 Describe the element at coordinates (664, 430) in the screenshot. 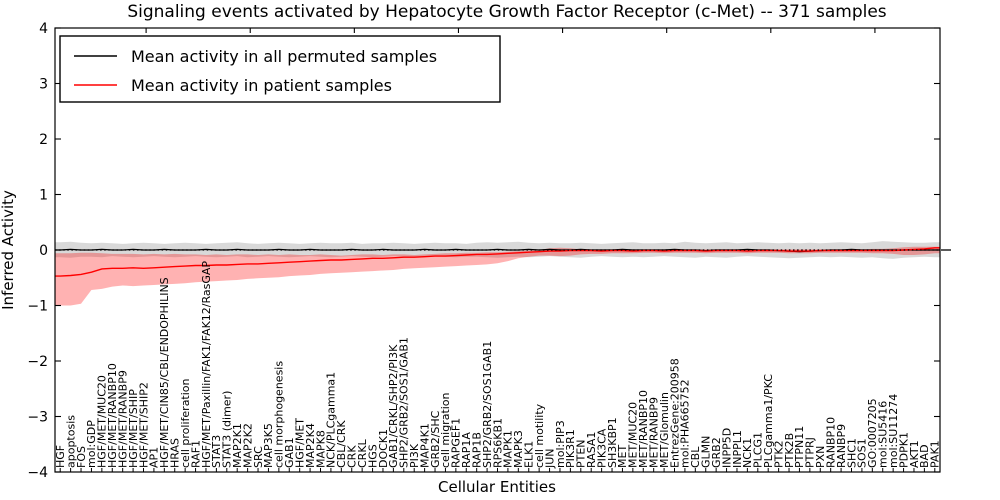

I see `category-label: MET/Glomulin` at that location.